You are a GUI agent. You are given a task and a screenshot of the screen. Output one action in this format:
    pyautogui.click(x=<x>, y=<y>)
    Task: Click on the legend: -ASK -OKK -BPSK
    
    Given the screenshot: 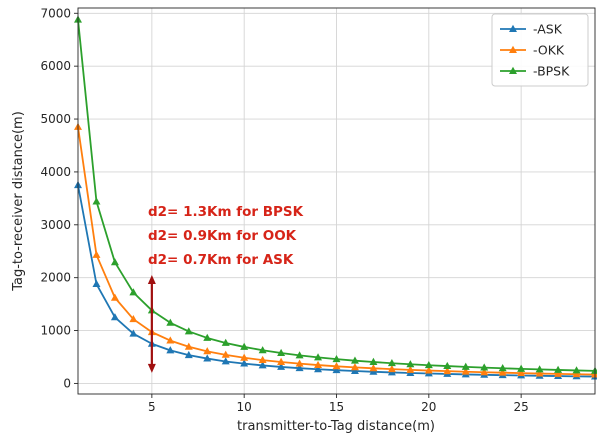 What is the action you would take?
    pyautogui.click(x=540, y=50)
    